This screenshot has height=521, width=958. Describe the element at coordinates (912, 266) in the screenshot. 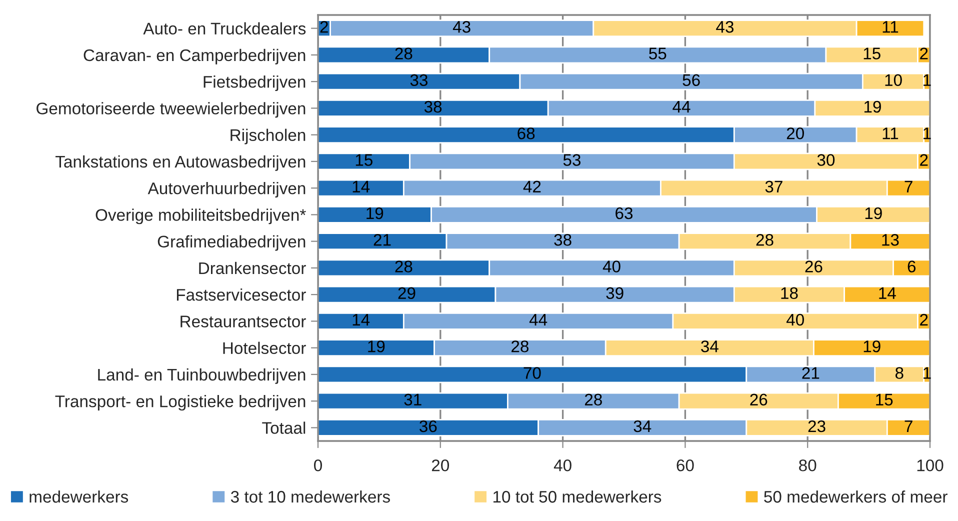

I see `data-label: 6` at that location.